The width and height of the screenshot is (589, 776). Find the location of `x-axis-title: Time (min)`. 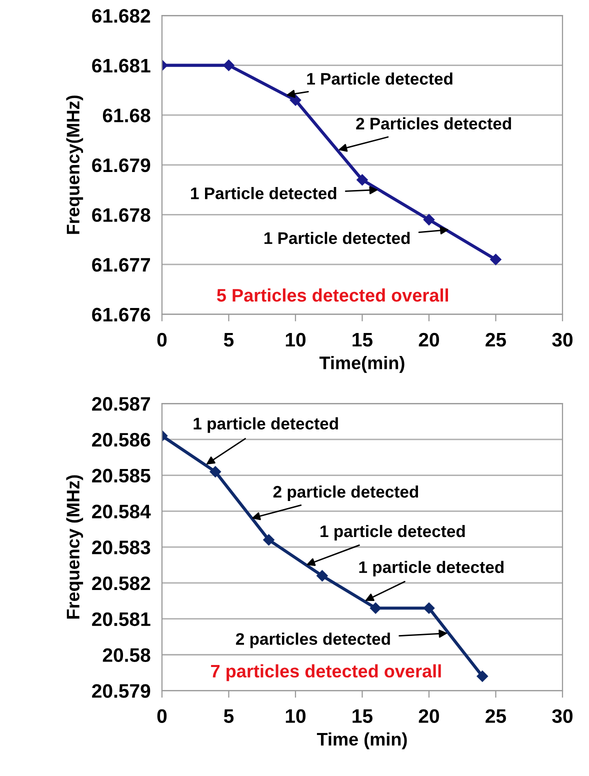

x-axis-title: Time (min) is located at coordinates (361, 741).